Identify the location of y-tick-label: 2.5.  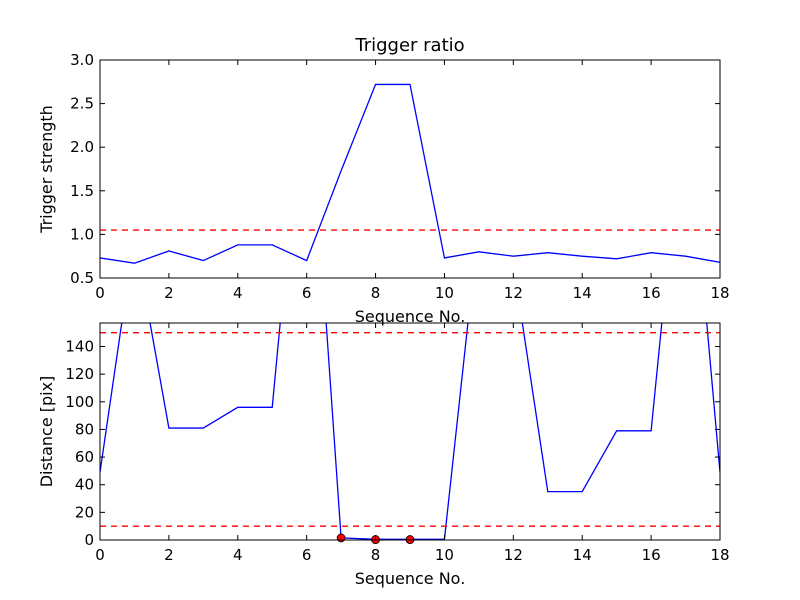
(82, 104).